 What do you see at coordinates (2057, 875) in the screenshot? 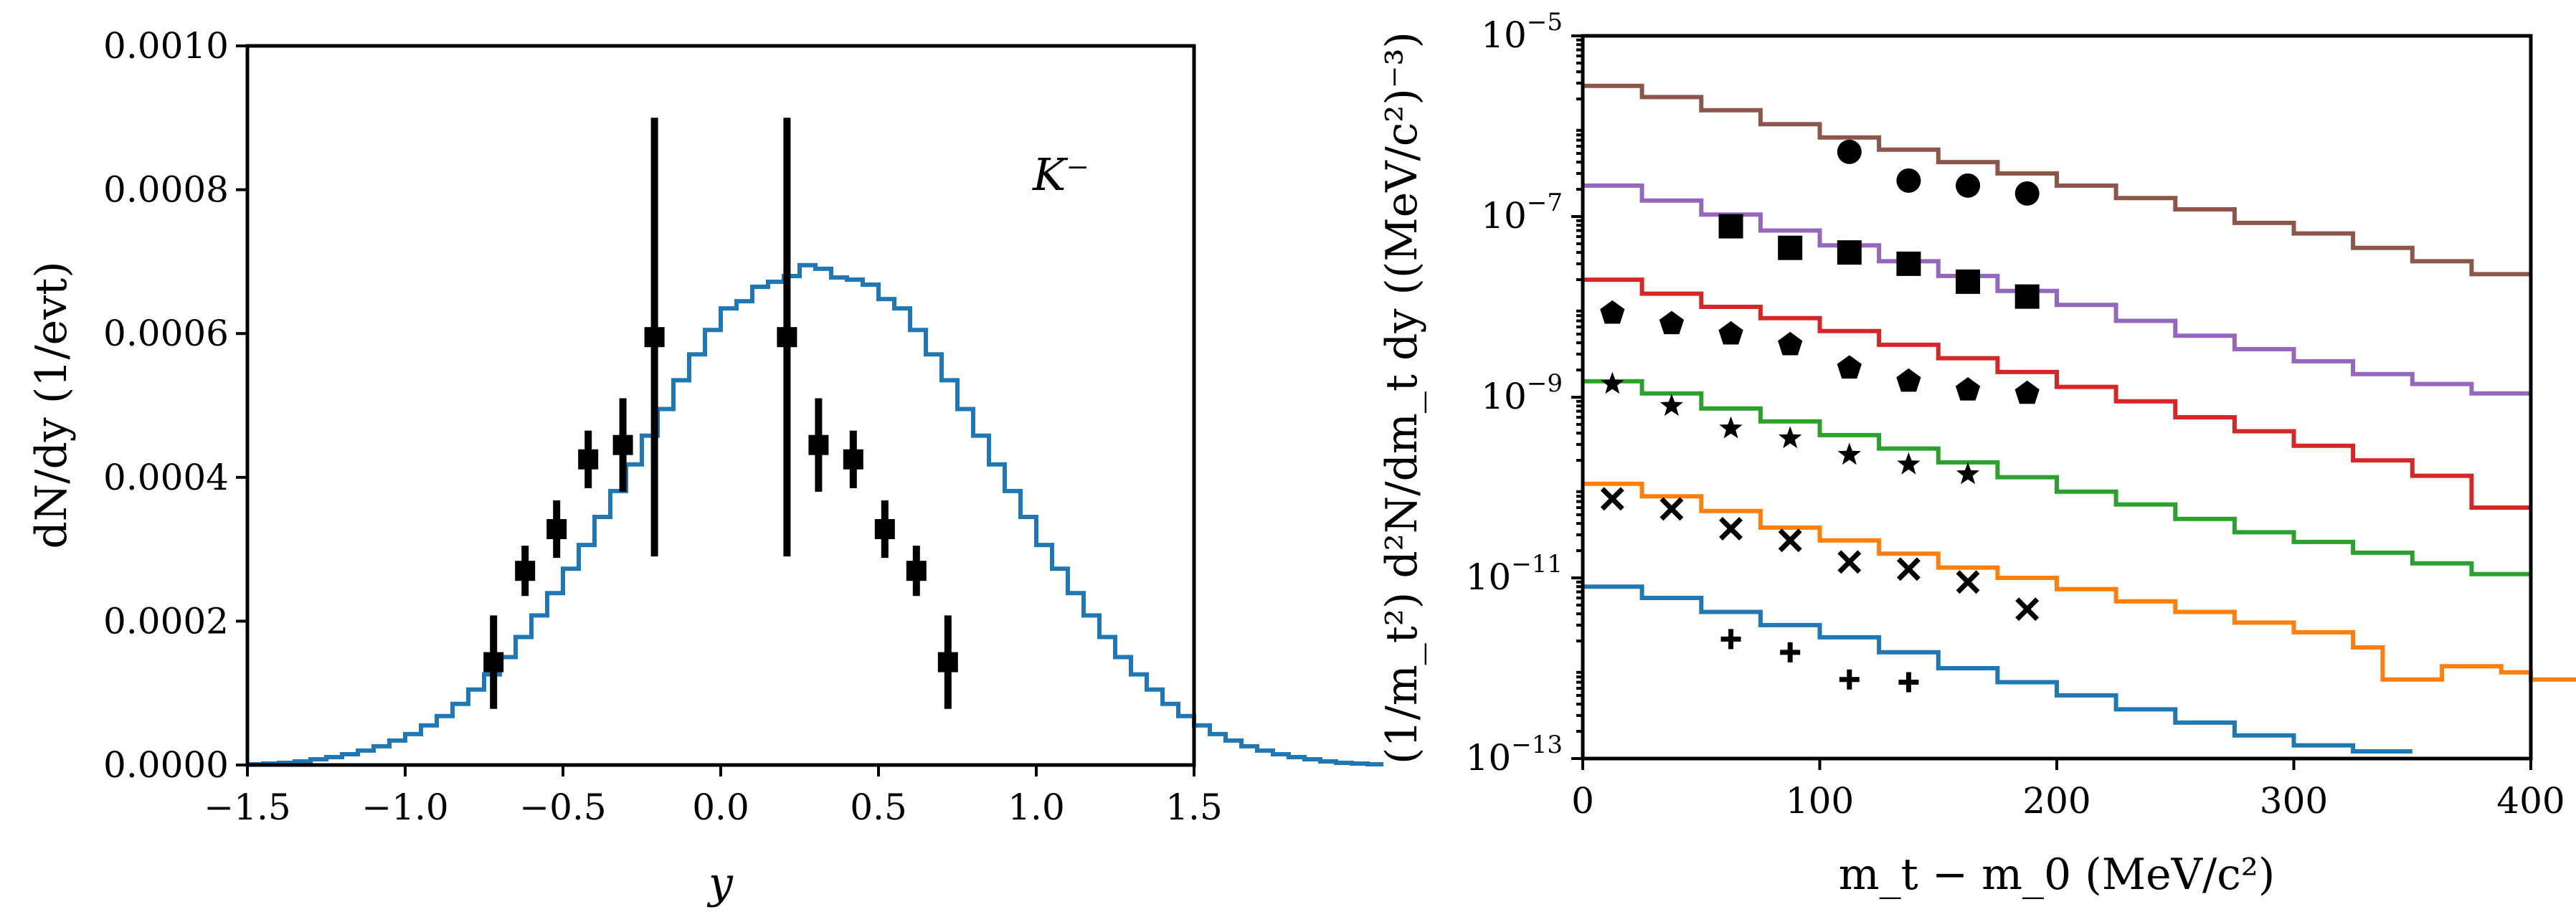
I see `right-x-axis-label: m_t − m_0 (MeV/c²)` at bounding box center [2057, 875].